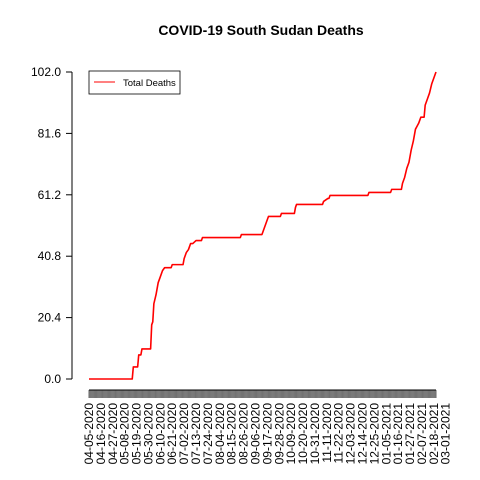 The width and height of the screenshot is (480, 480). I want to click on x-tick-label: 12-25-2020, so click(374, 434).